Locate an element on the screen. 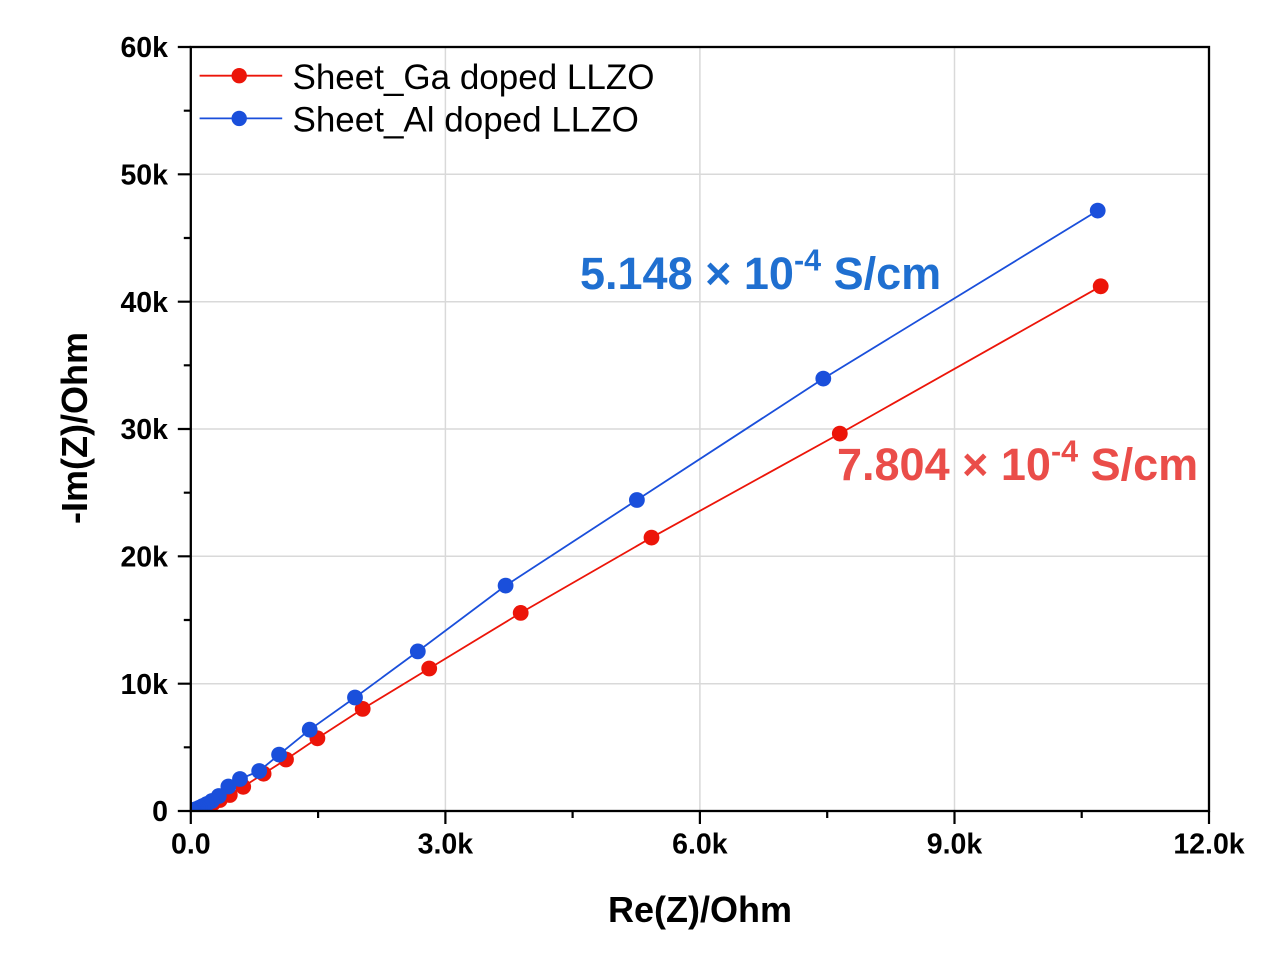  svg-text: Sheet_Ga doped LLZO is located at coordinates (474, 77).